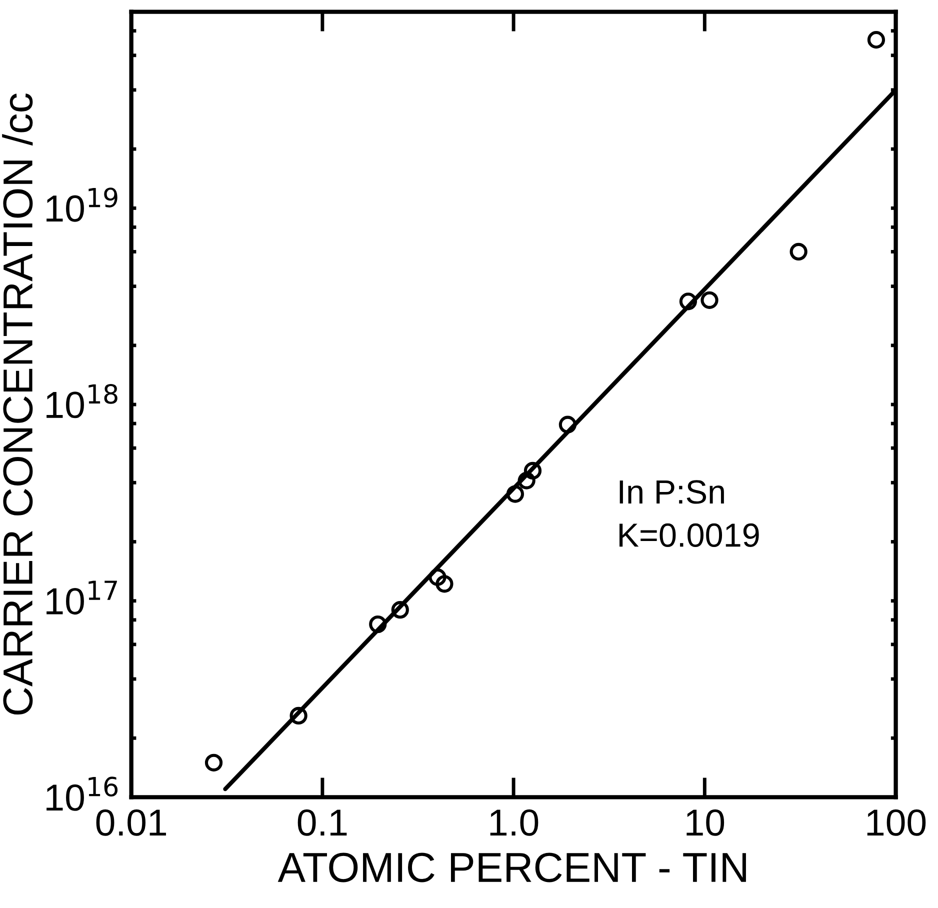  I want to click on annotation: In P:Sn, so click(672, 492).